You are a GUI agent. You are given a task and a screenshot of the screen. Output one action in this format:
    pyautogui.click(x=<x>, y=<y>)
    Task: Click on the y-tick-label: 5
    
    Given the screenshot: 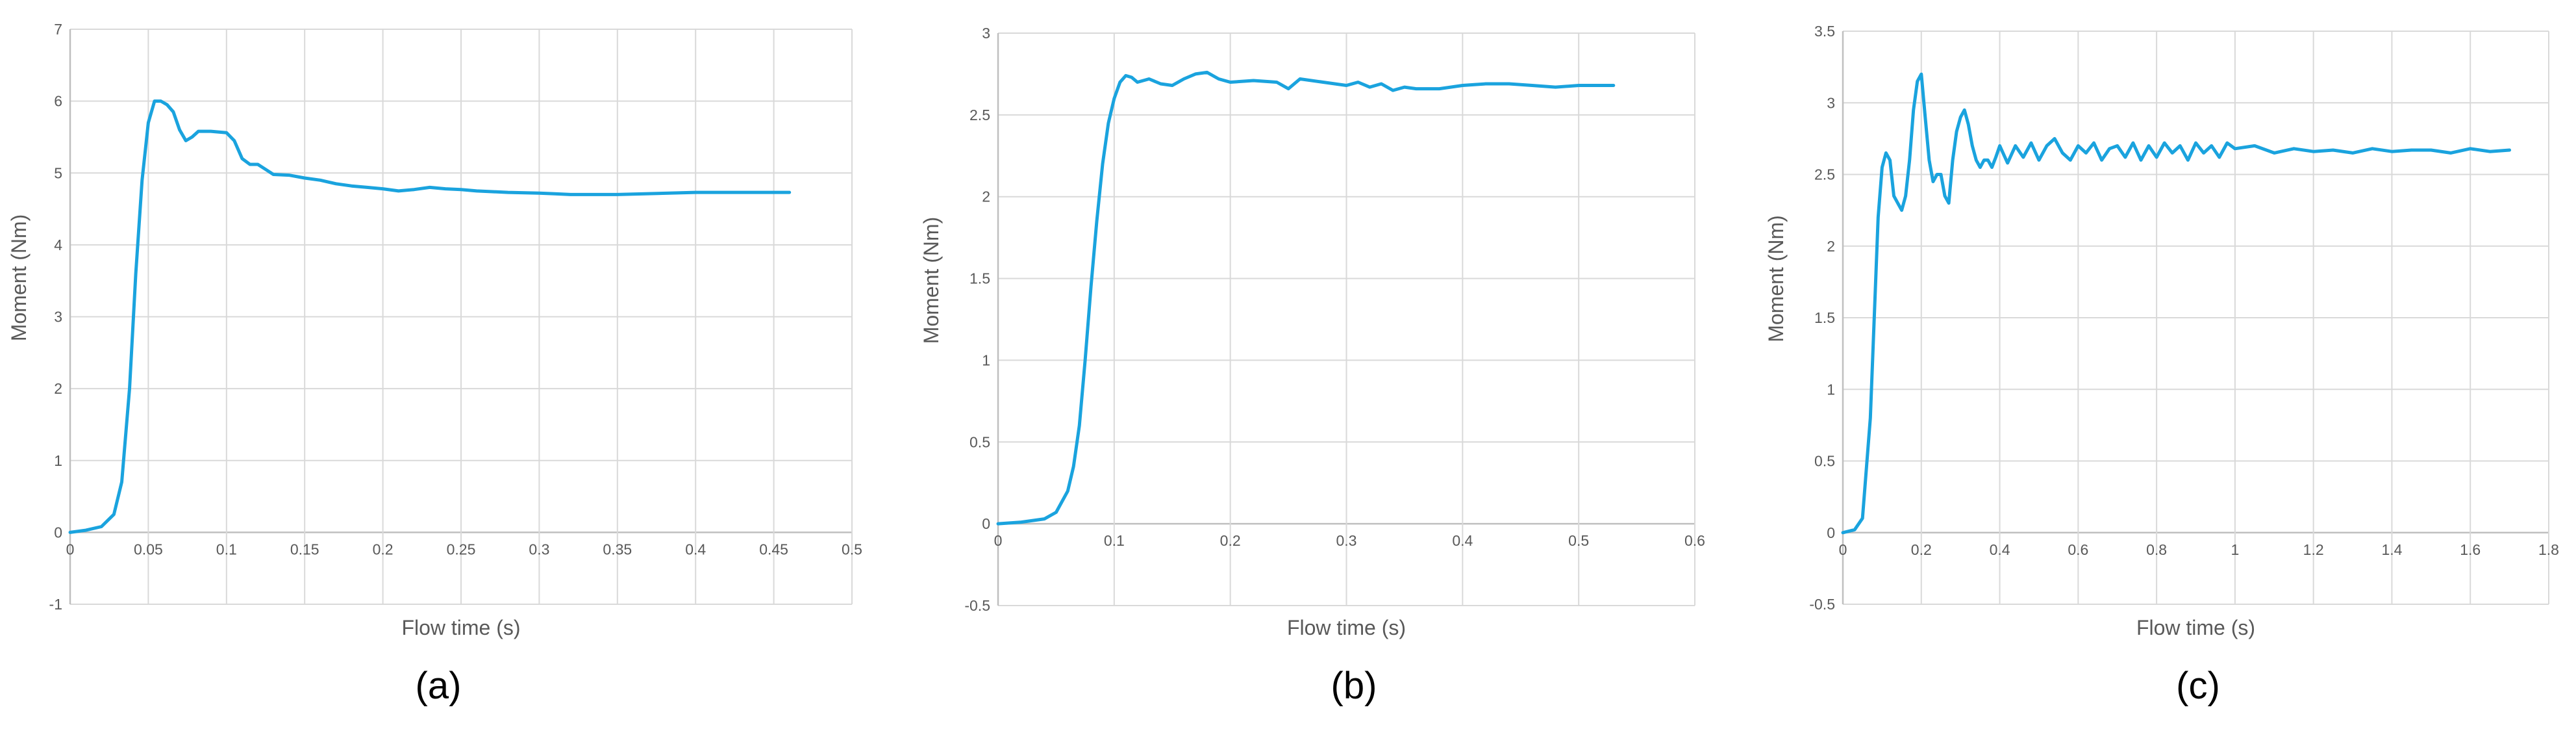 What is the action you would take?
    pyautogui.click(x=58, y=172)
    